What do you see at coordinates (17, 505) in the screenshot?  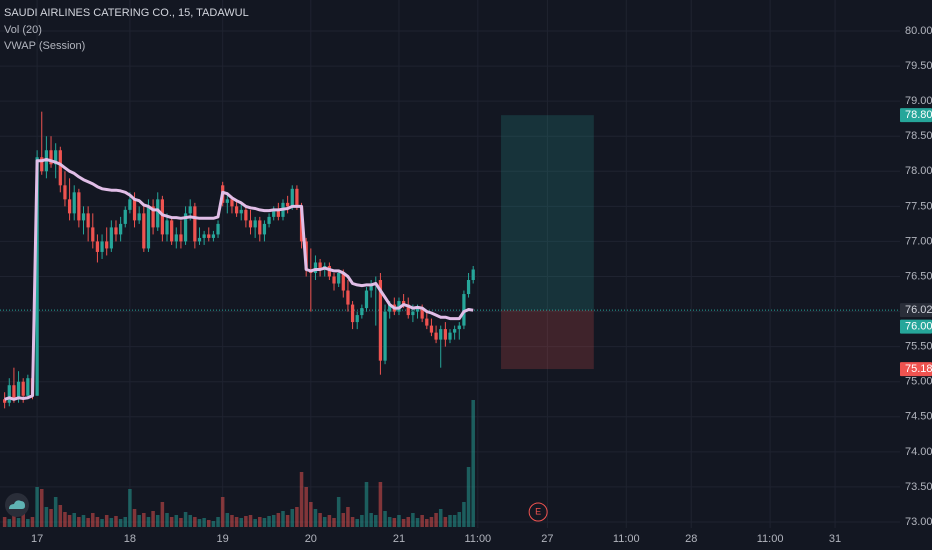 I see `logo` at bounding box center [17, 505].